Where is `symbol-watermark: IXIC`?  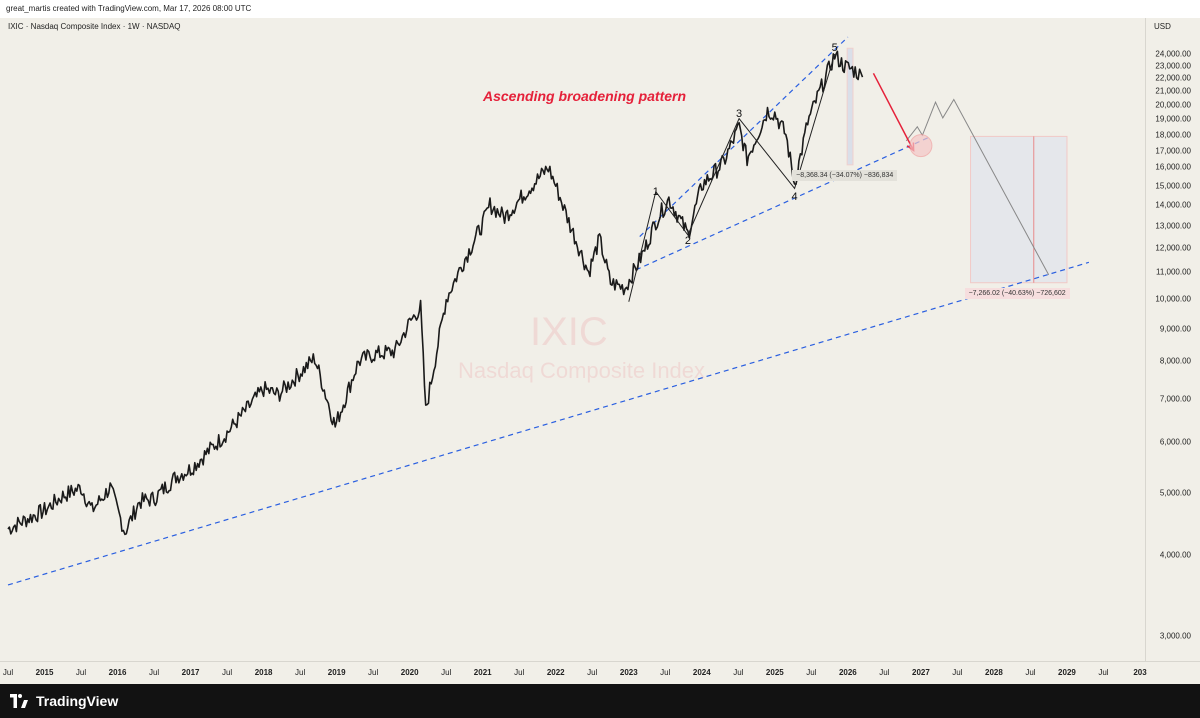 symbol-watermark: IXIC is located at coordinates (569, 332).